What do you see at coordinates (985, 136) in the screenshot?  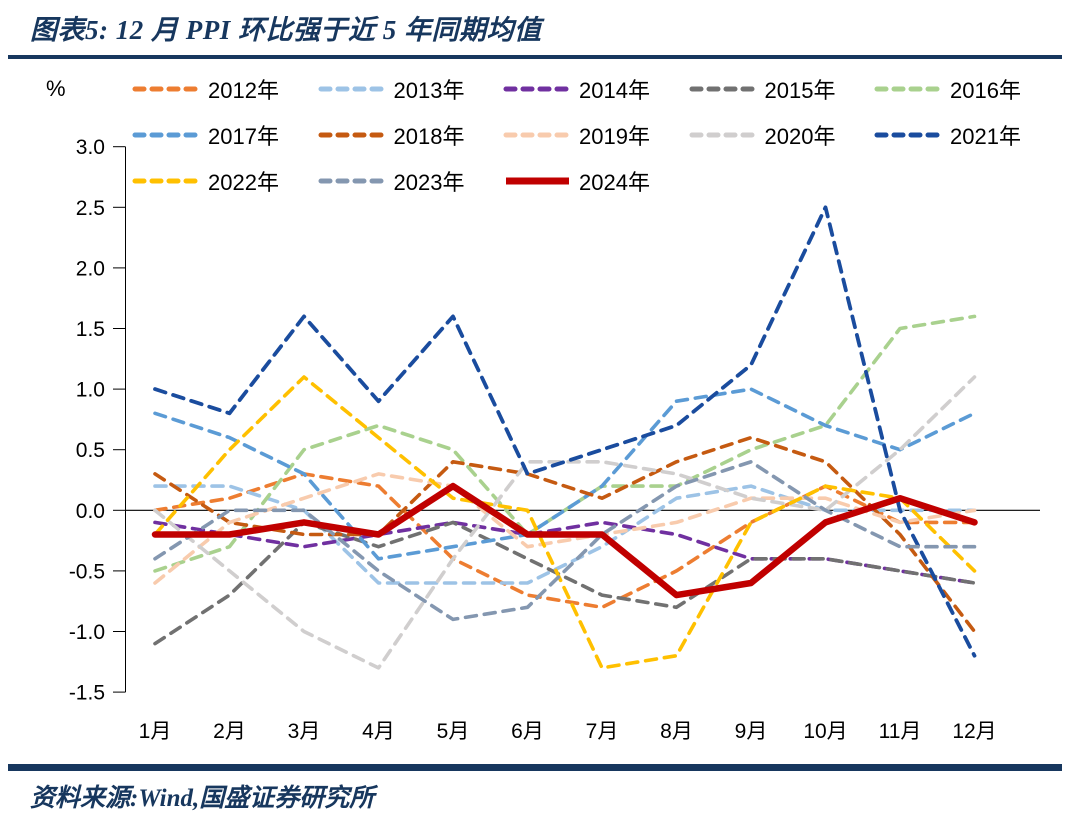 I see `legend-label: 2021年` at bounding box center [985, 136].